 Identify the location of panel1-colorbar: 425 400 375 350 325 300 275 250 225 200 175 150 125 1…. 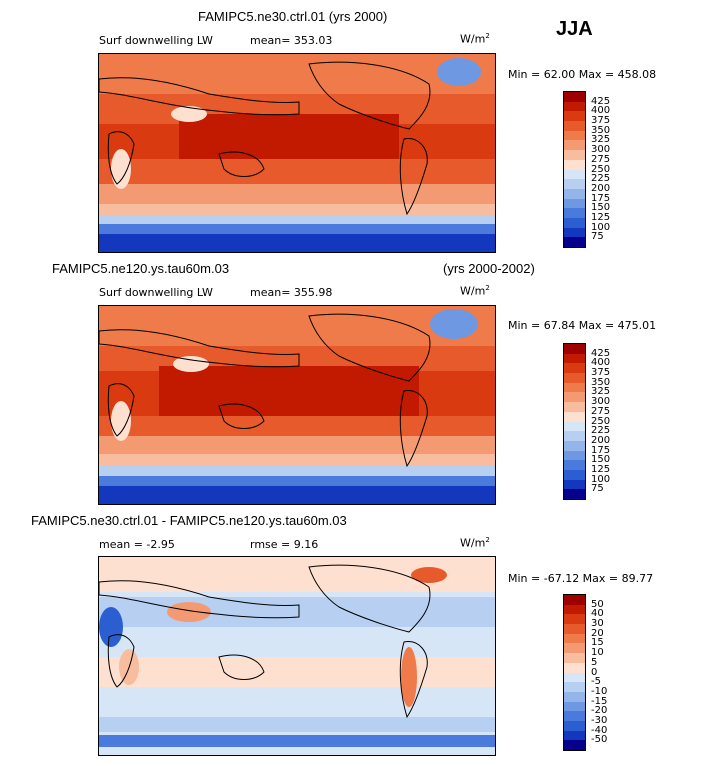
(586, 169).